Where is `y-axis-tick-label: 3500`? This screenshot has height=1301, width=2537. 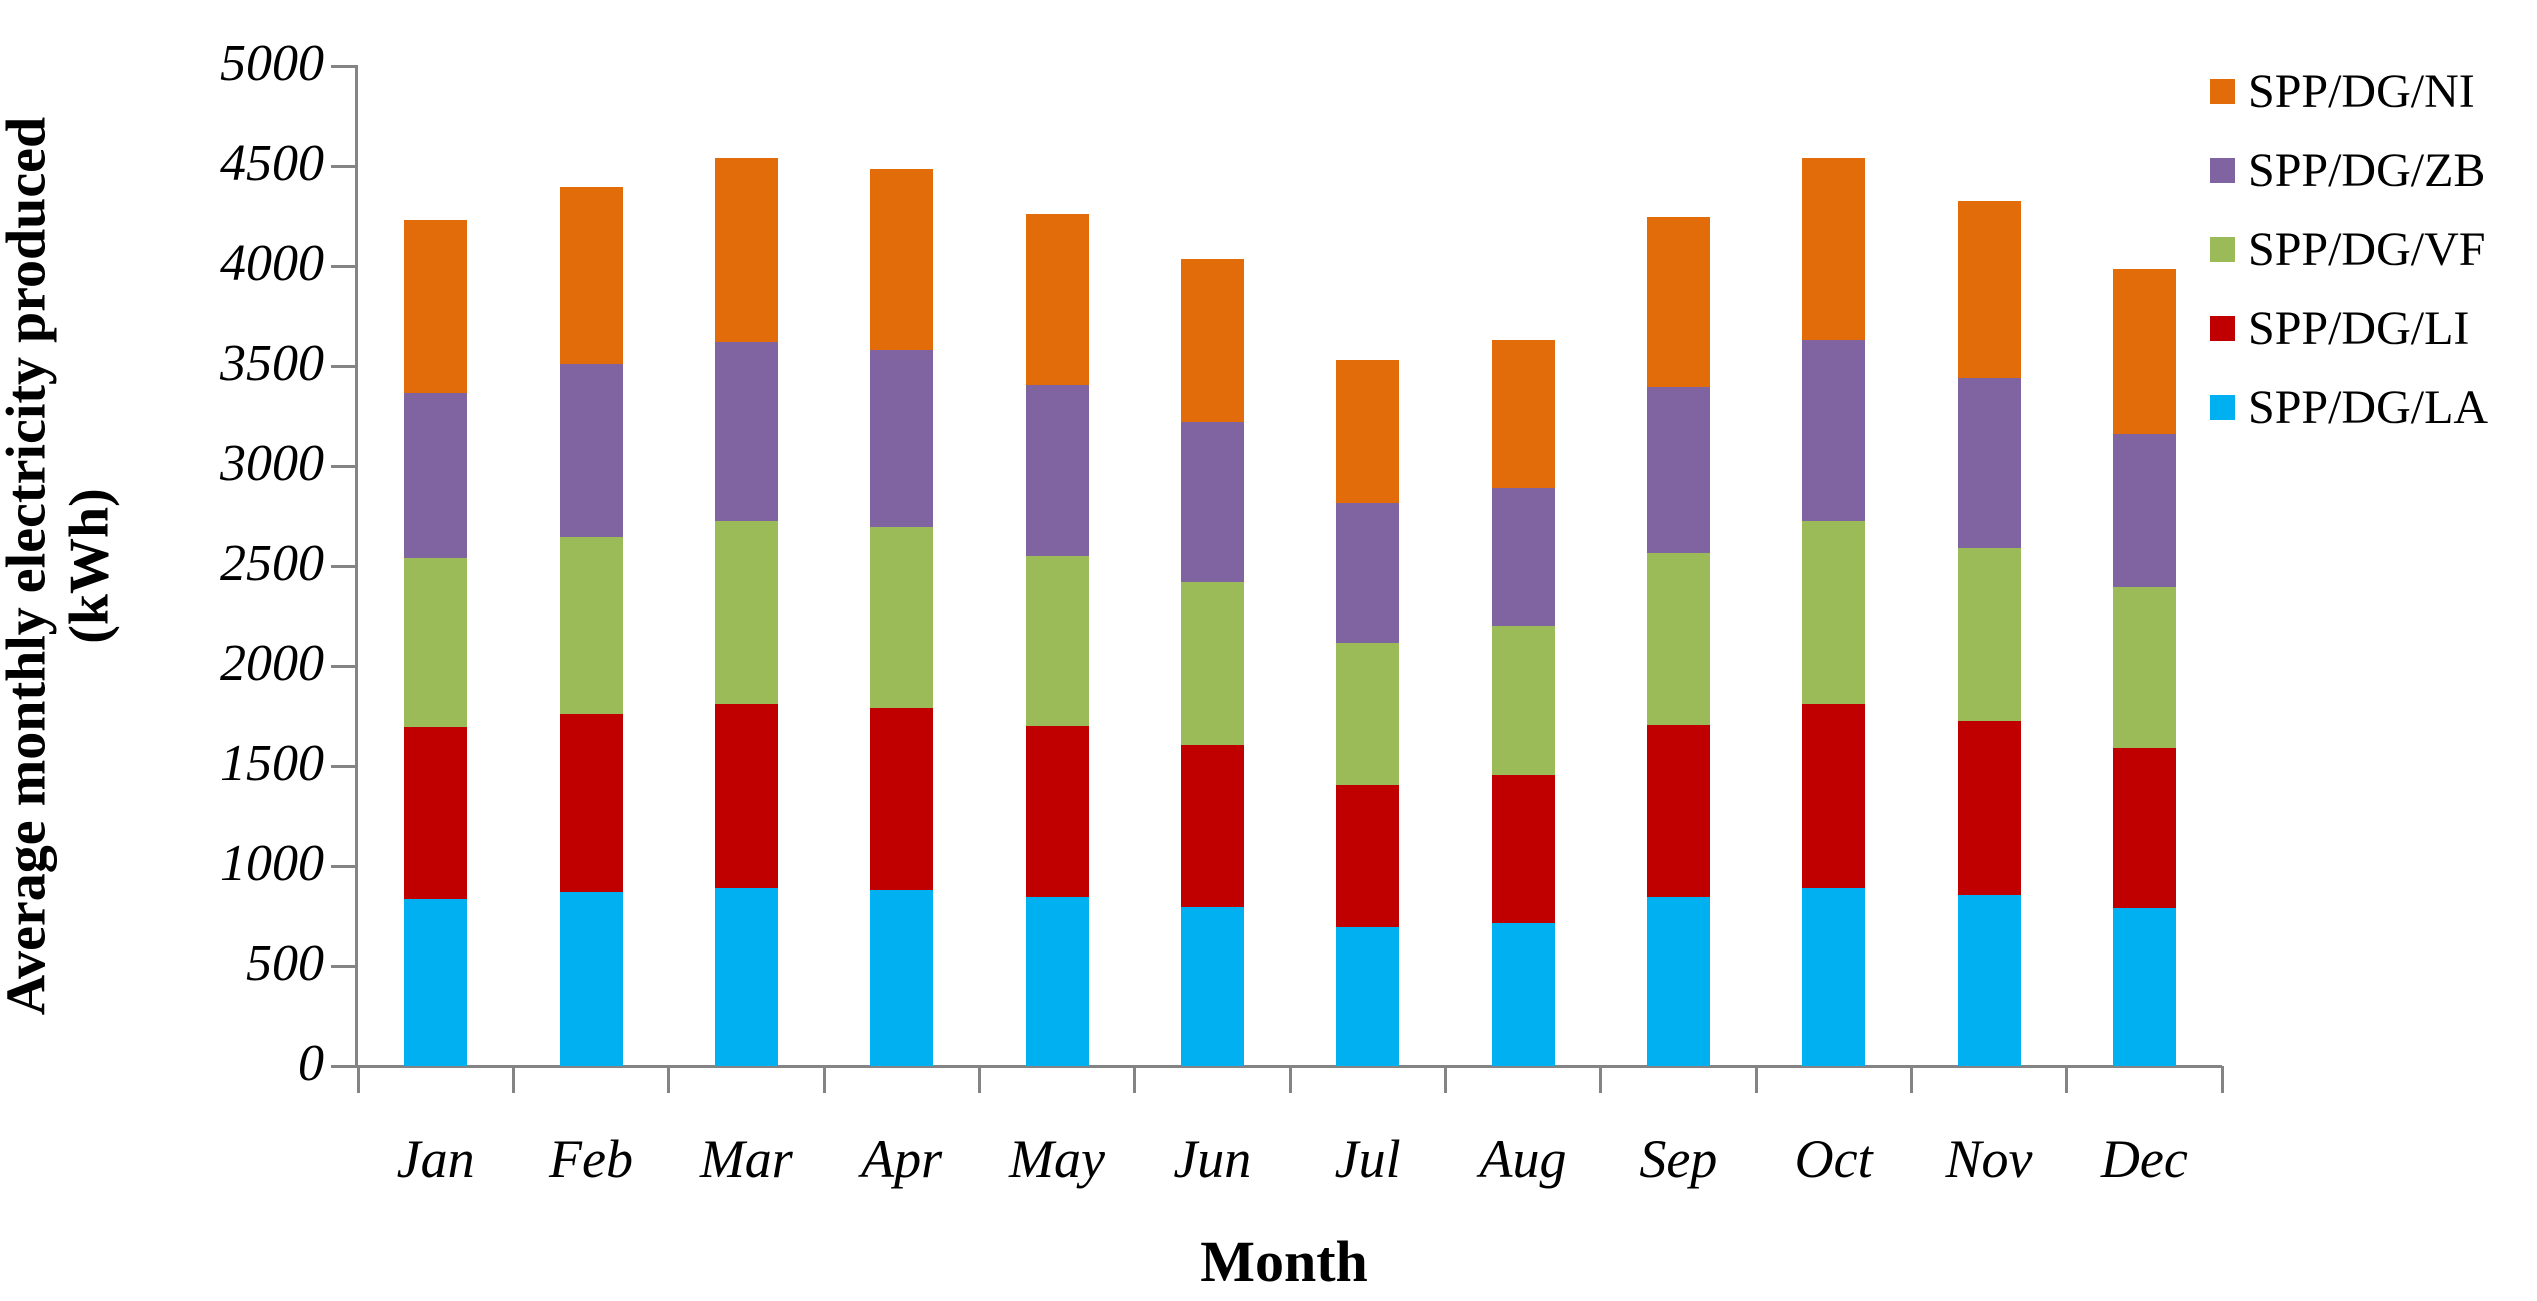
y-axis-tick-label: 3500 is located at coordinates (272, 364).